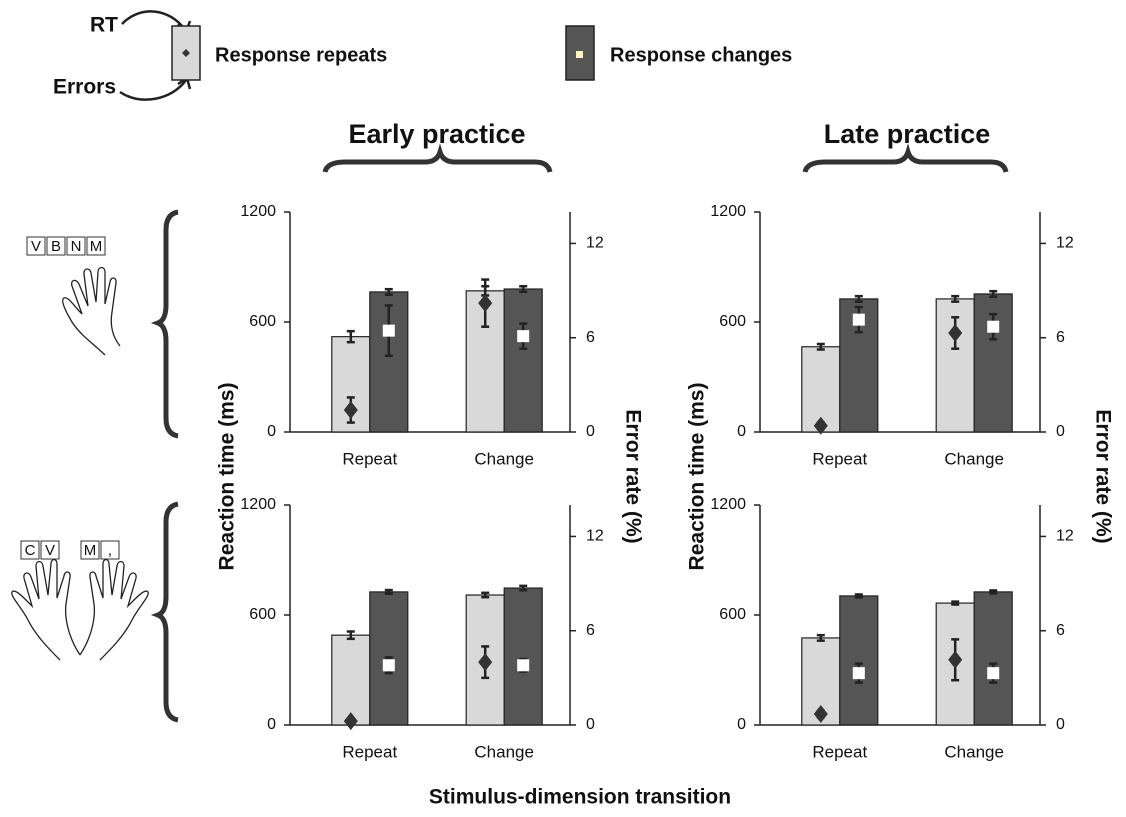 Image resolution: width=1126 pixels, height=817 pixels. Describe the element at coordinates (580, 797) in the screenshot. I see `x-axis-title: Stimulus-dimension transition` at that location.